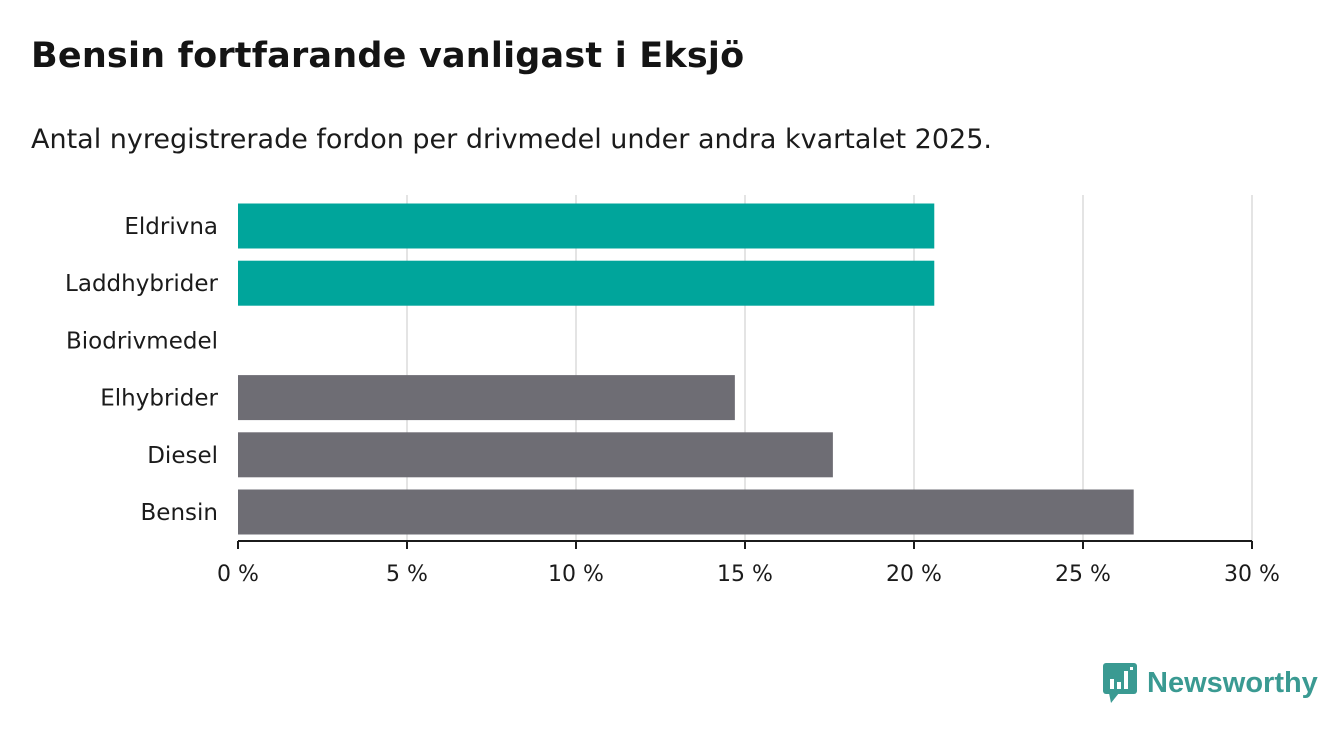 The height and width of the screenshot is (733, 1340). Describe the element at coordinates (1252, 574) in the screenshot. I see `x-tick-label: 30 %` at that location.